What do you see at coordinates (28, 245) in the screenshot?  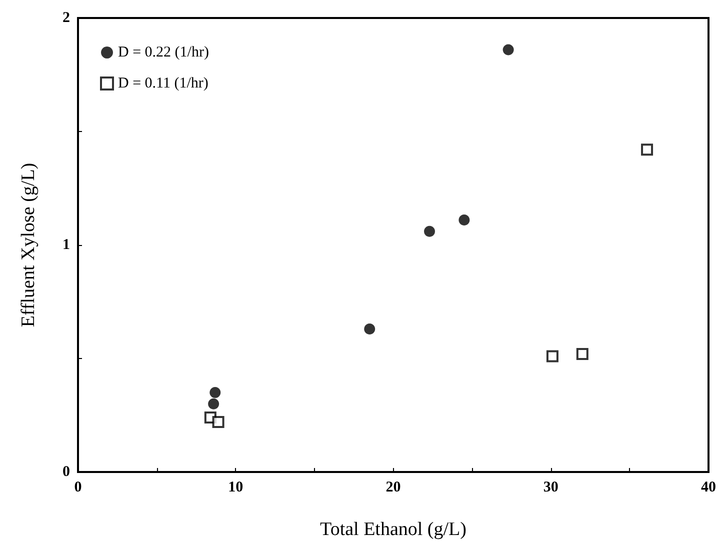 I see `y-axis-title: Effluent Xylose (g/L)` at bounding box center [28, 245].